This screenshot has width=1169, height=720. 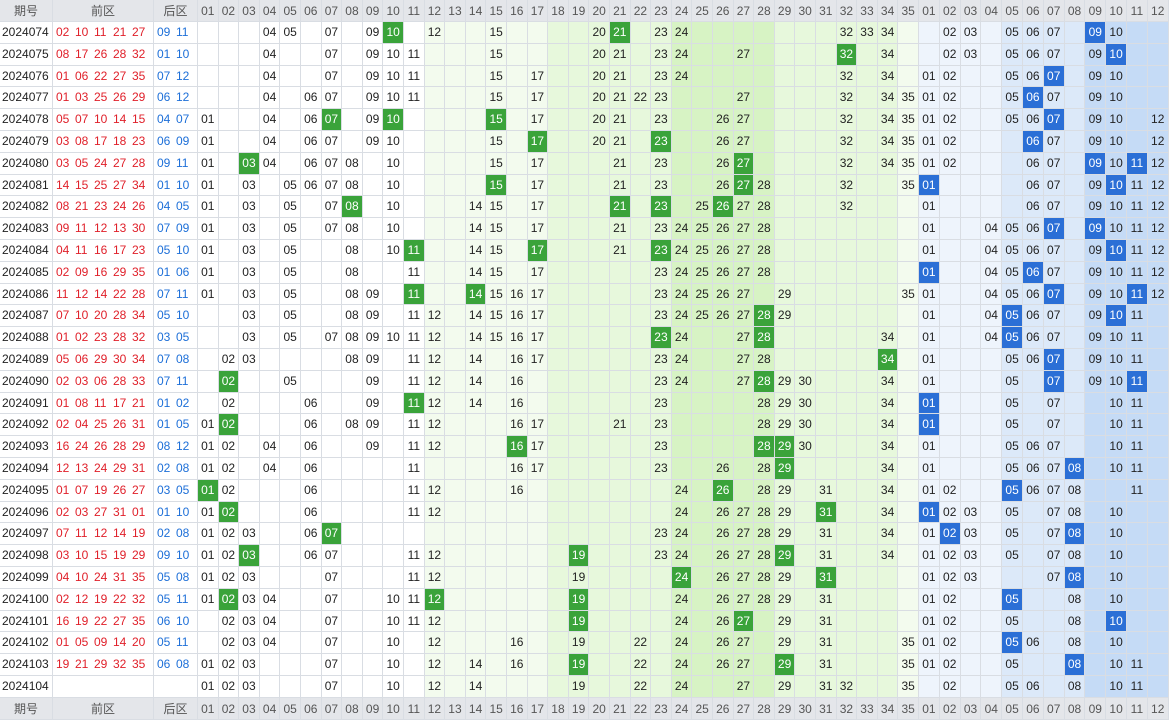 I want to click on front-trend-cell: 11, so click(x=414, y=381).